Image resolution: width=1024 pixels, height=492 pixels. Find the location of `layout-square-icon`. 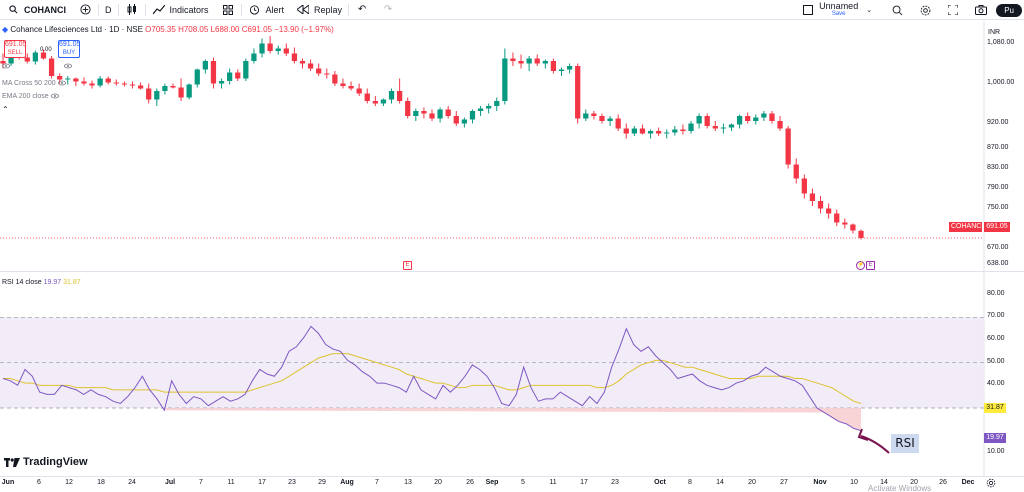

layout-square-icon is located at coordinates (808, 10).